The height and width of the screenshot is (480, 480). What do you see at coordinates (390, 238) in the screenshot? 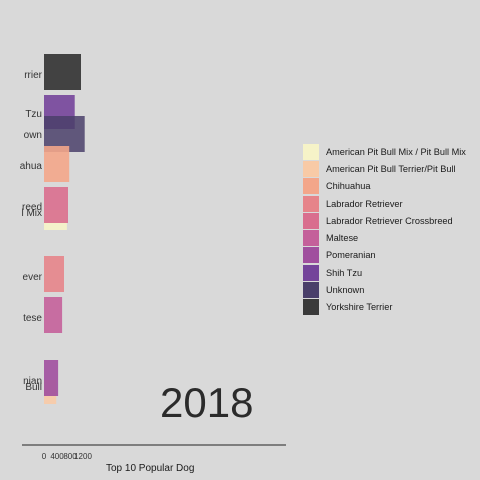
I see `legend-item: Maltese` at bounding box center [390, 238].